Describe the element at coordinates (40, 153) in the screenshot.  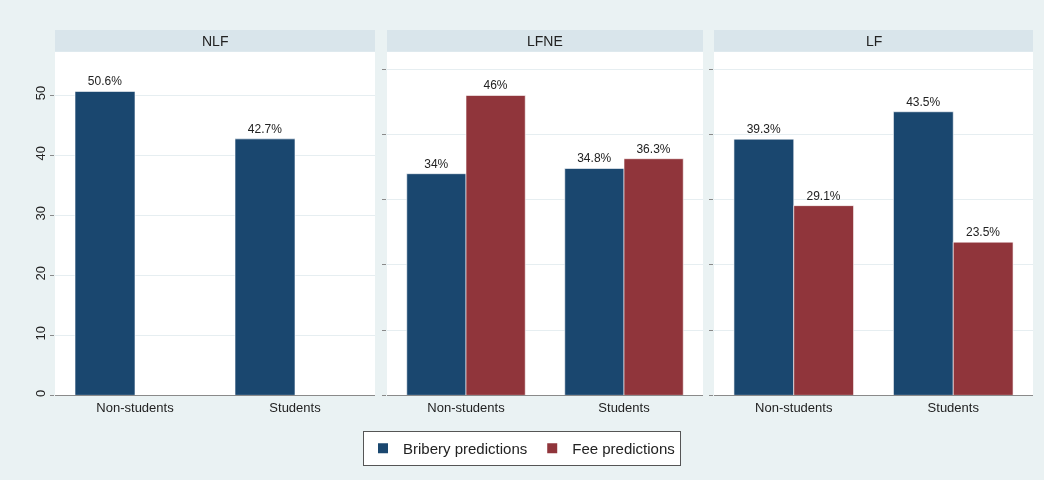
I see `y-tick-label: 40` at that location.